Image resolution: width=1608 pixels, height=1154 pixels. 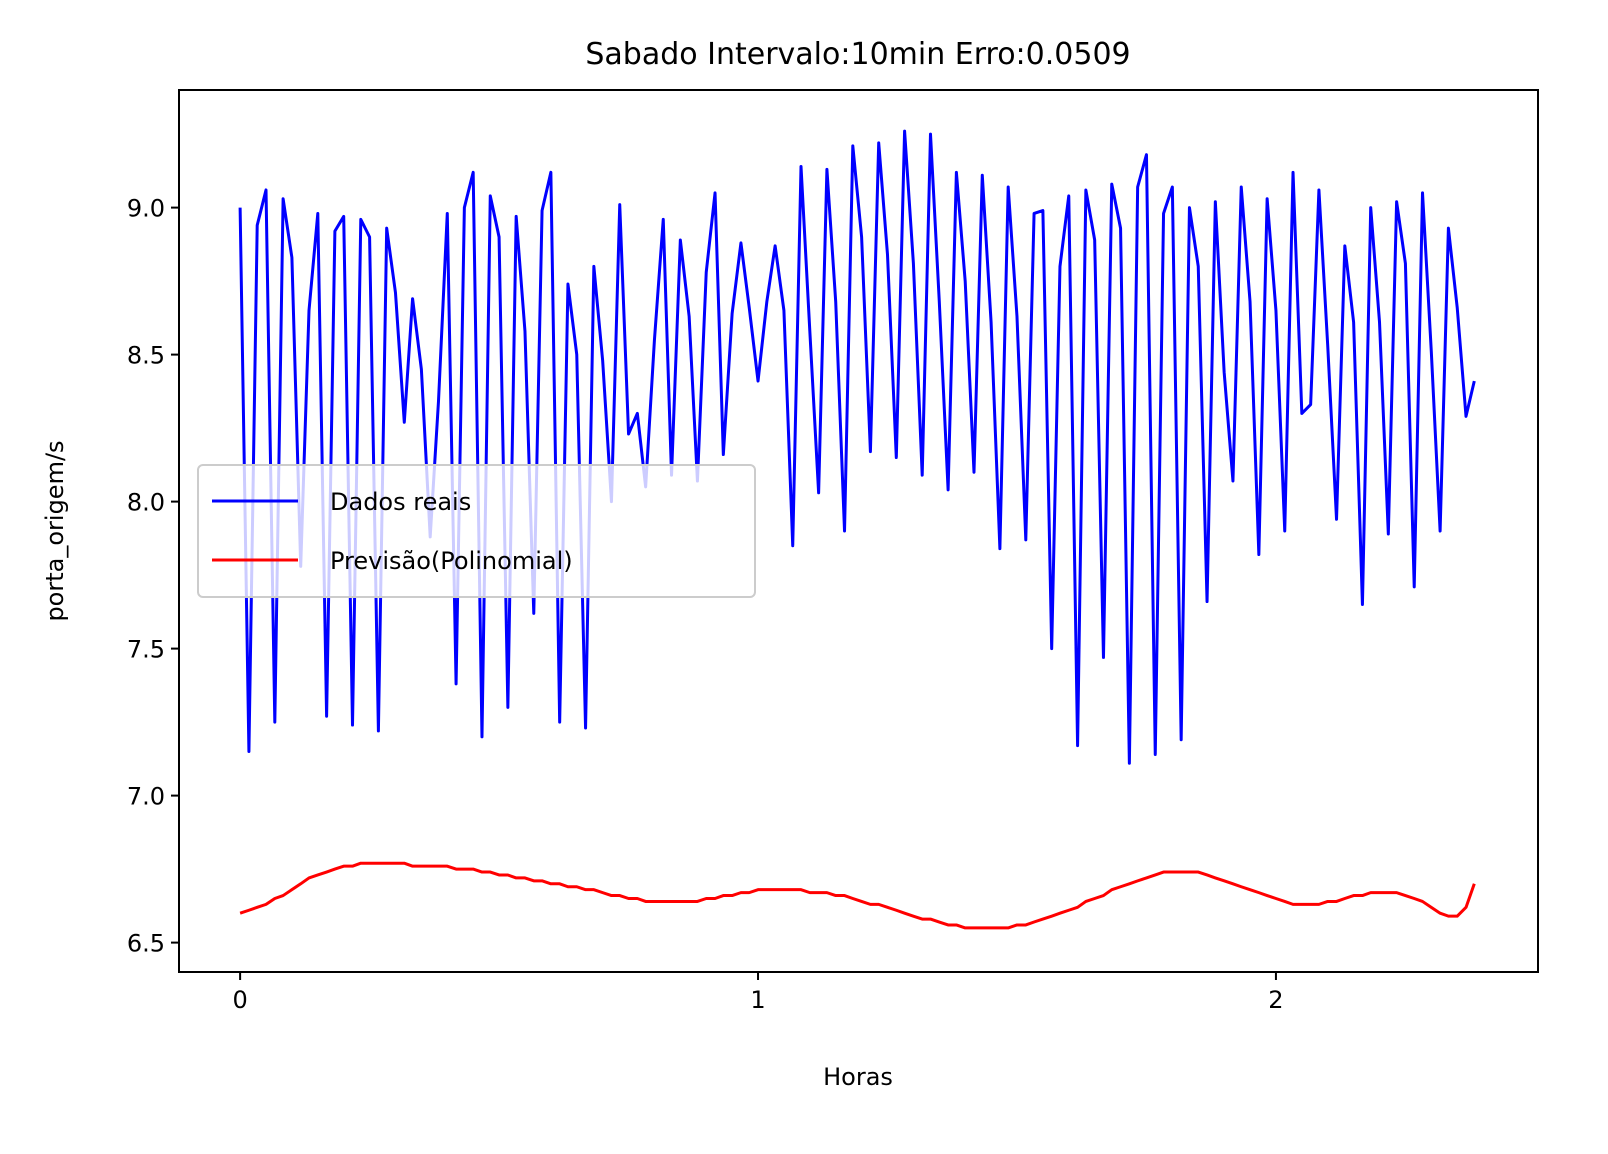 What do you see at coordinates (757, 1000) in the screenshot?
I see `x-tick-label: 1` at bounding box center [757, 1000].